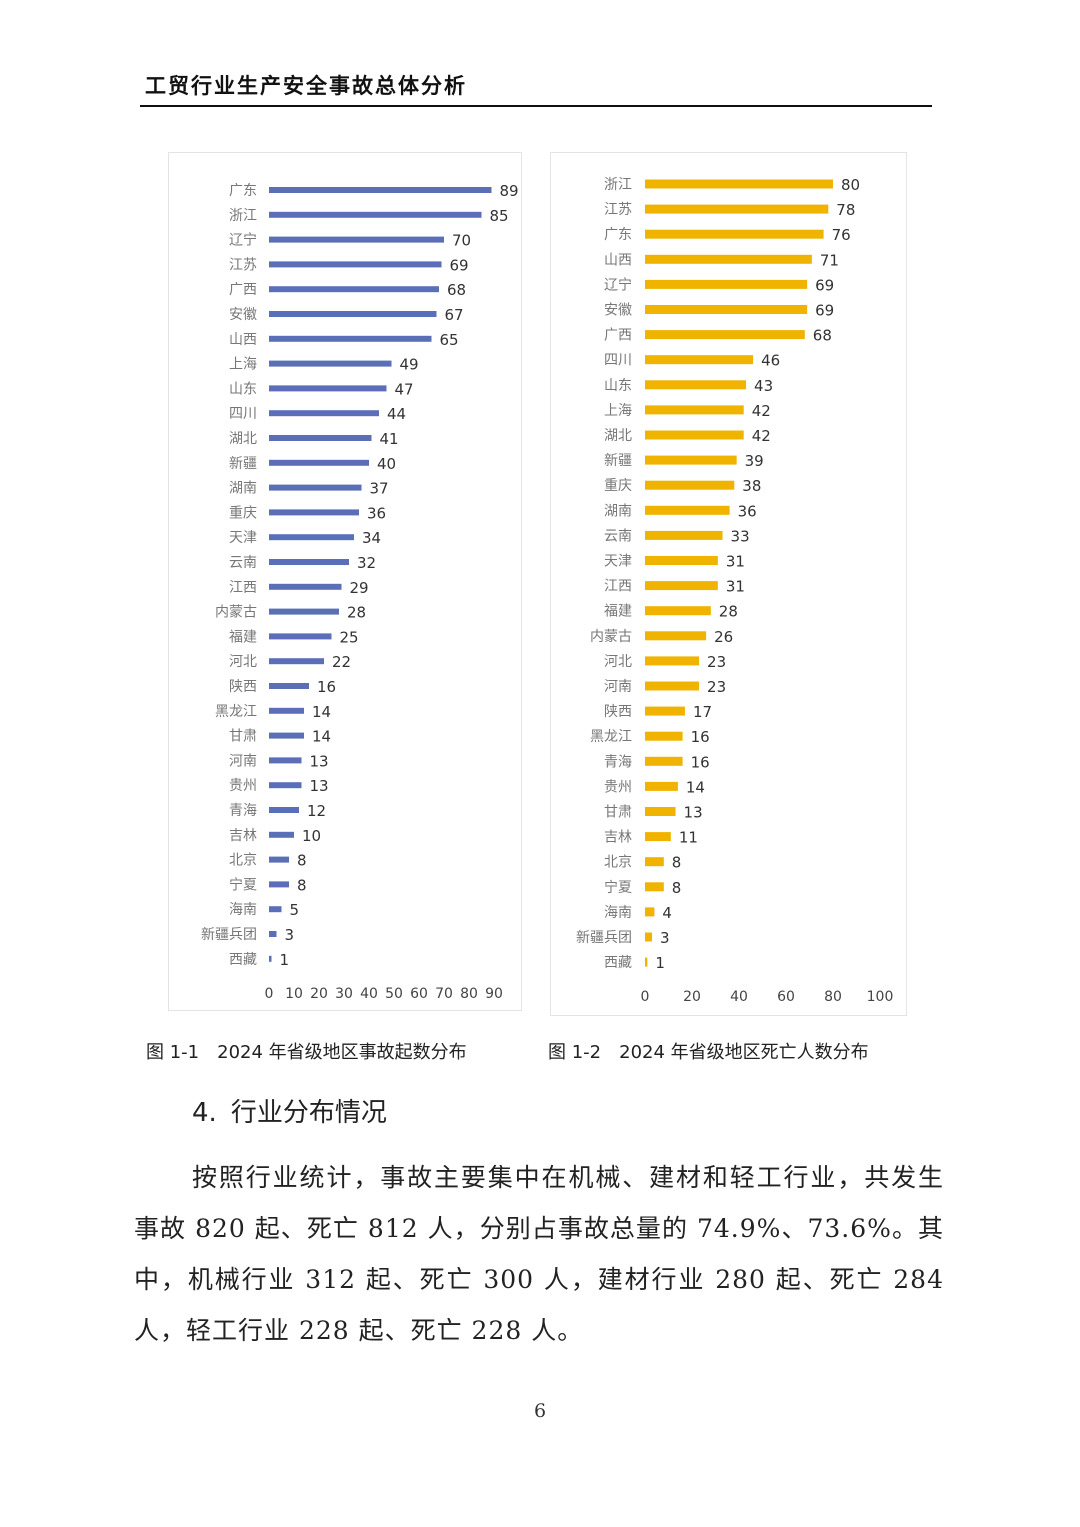 This screenshot has height=1527, width=1080. Describe the element at coordinates (618, 436) in the screenshot. I see `category-label: 湖北` at that location.